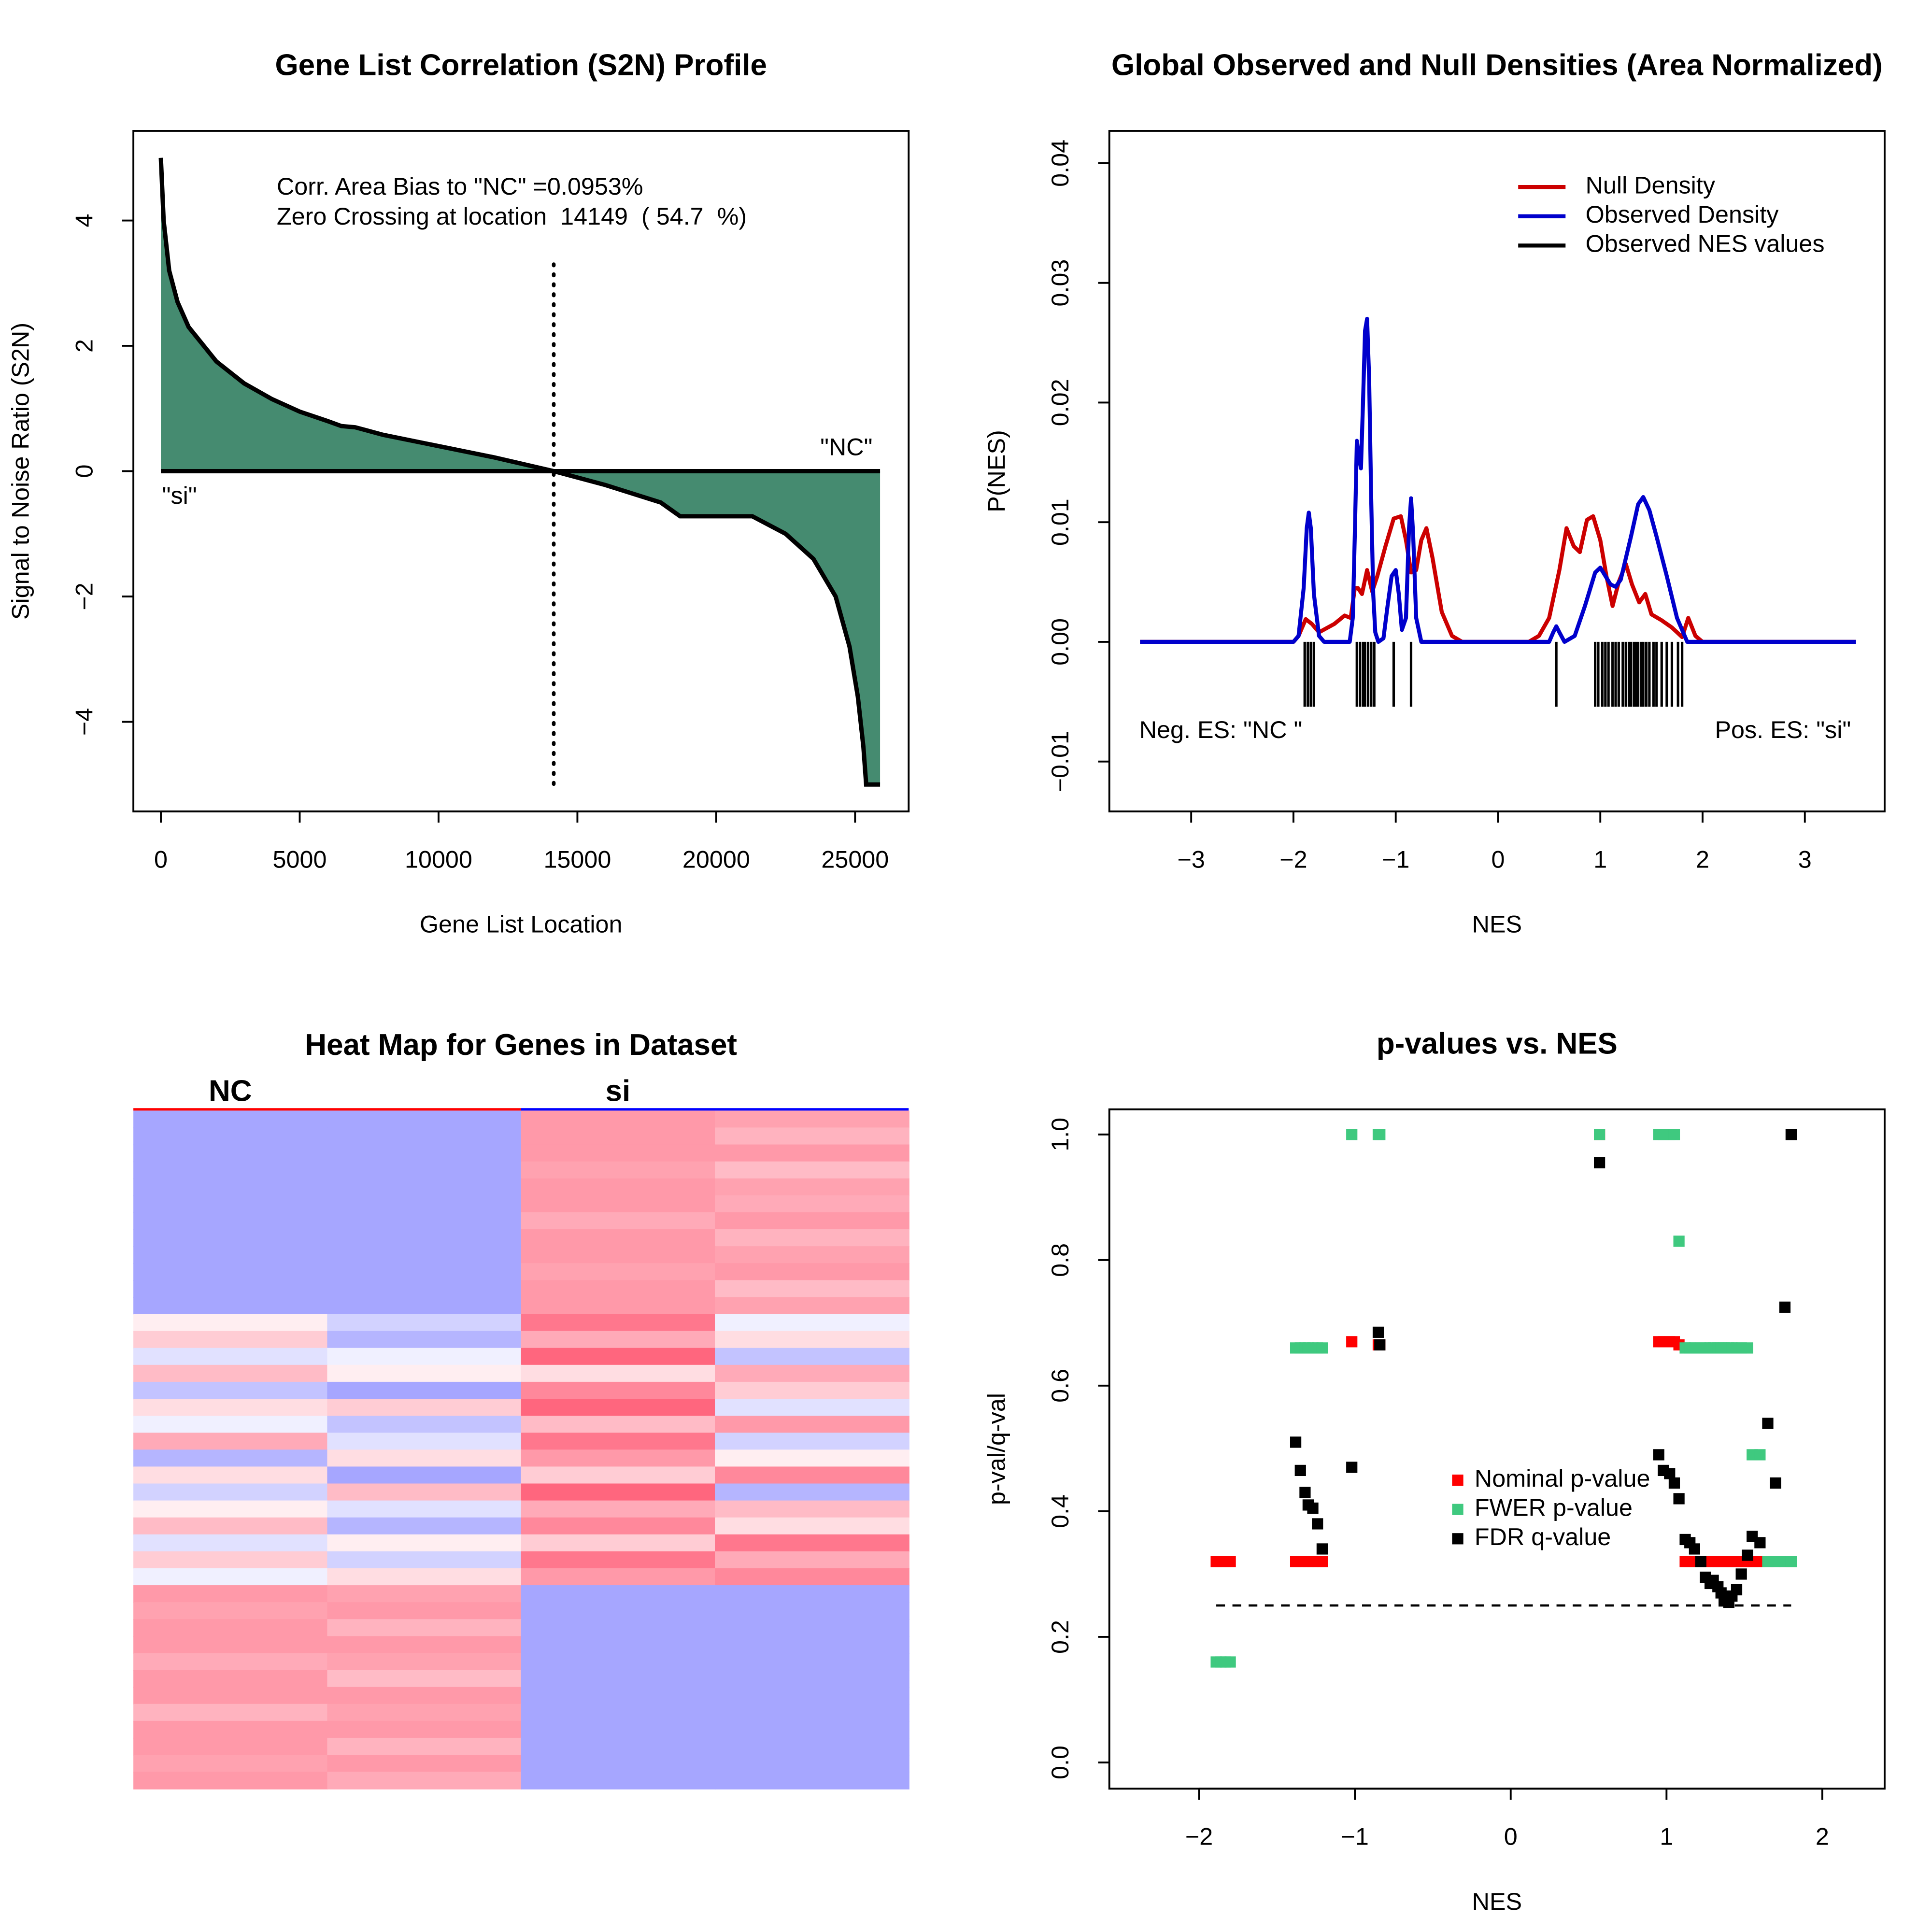 The height and width of the screenshot is (1932, 1932). I want to click on x-axis-label: NES, so click(1497, 1901).